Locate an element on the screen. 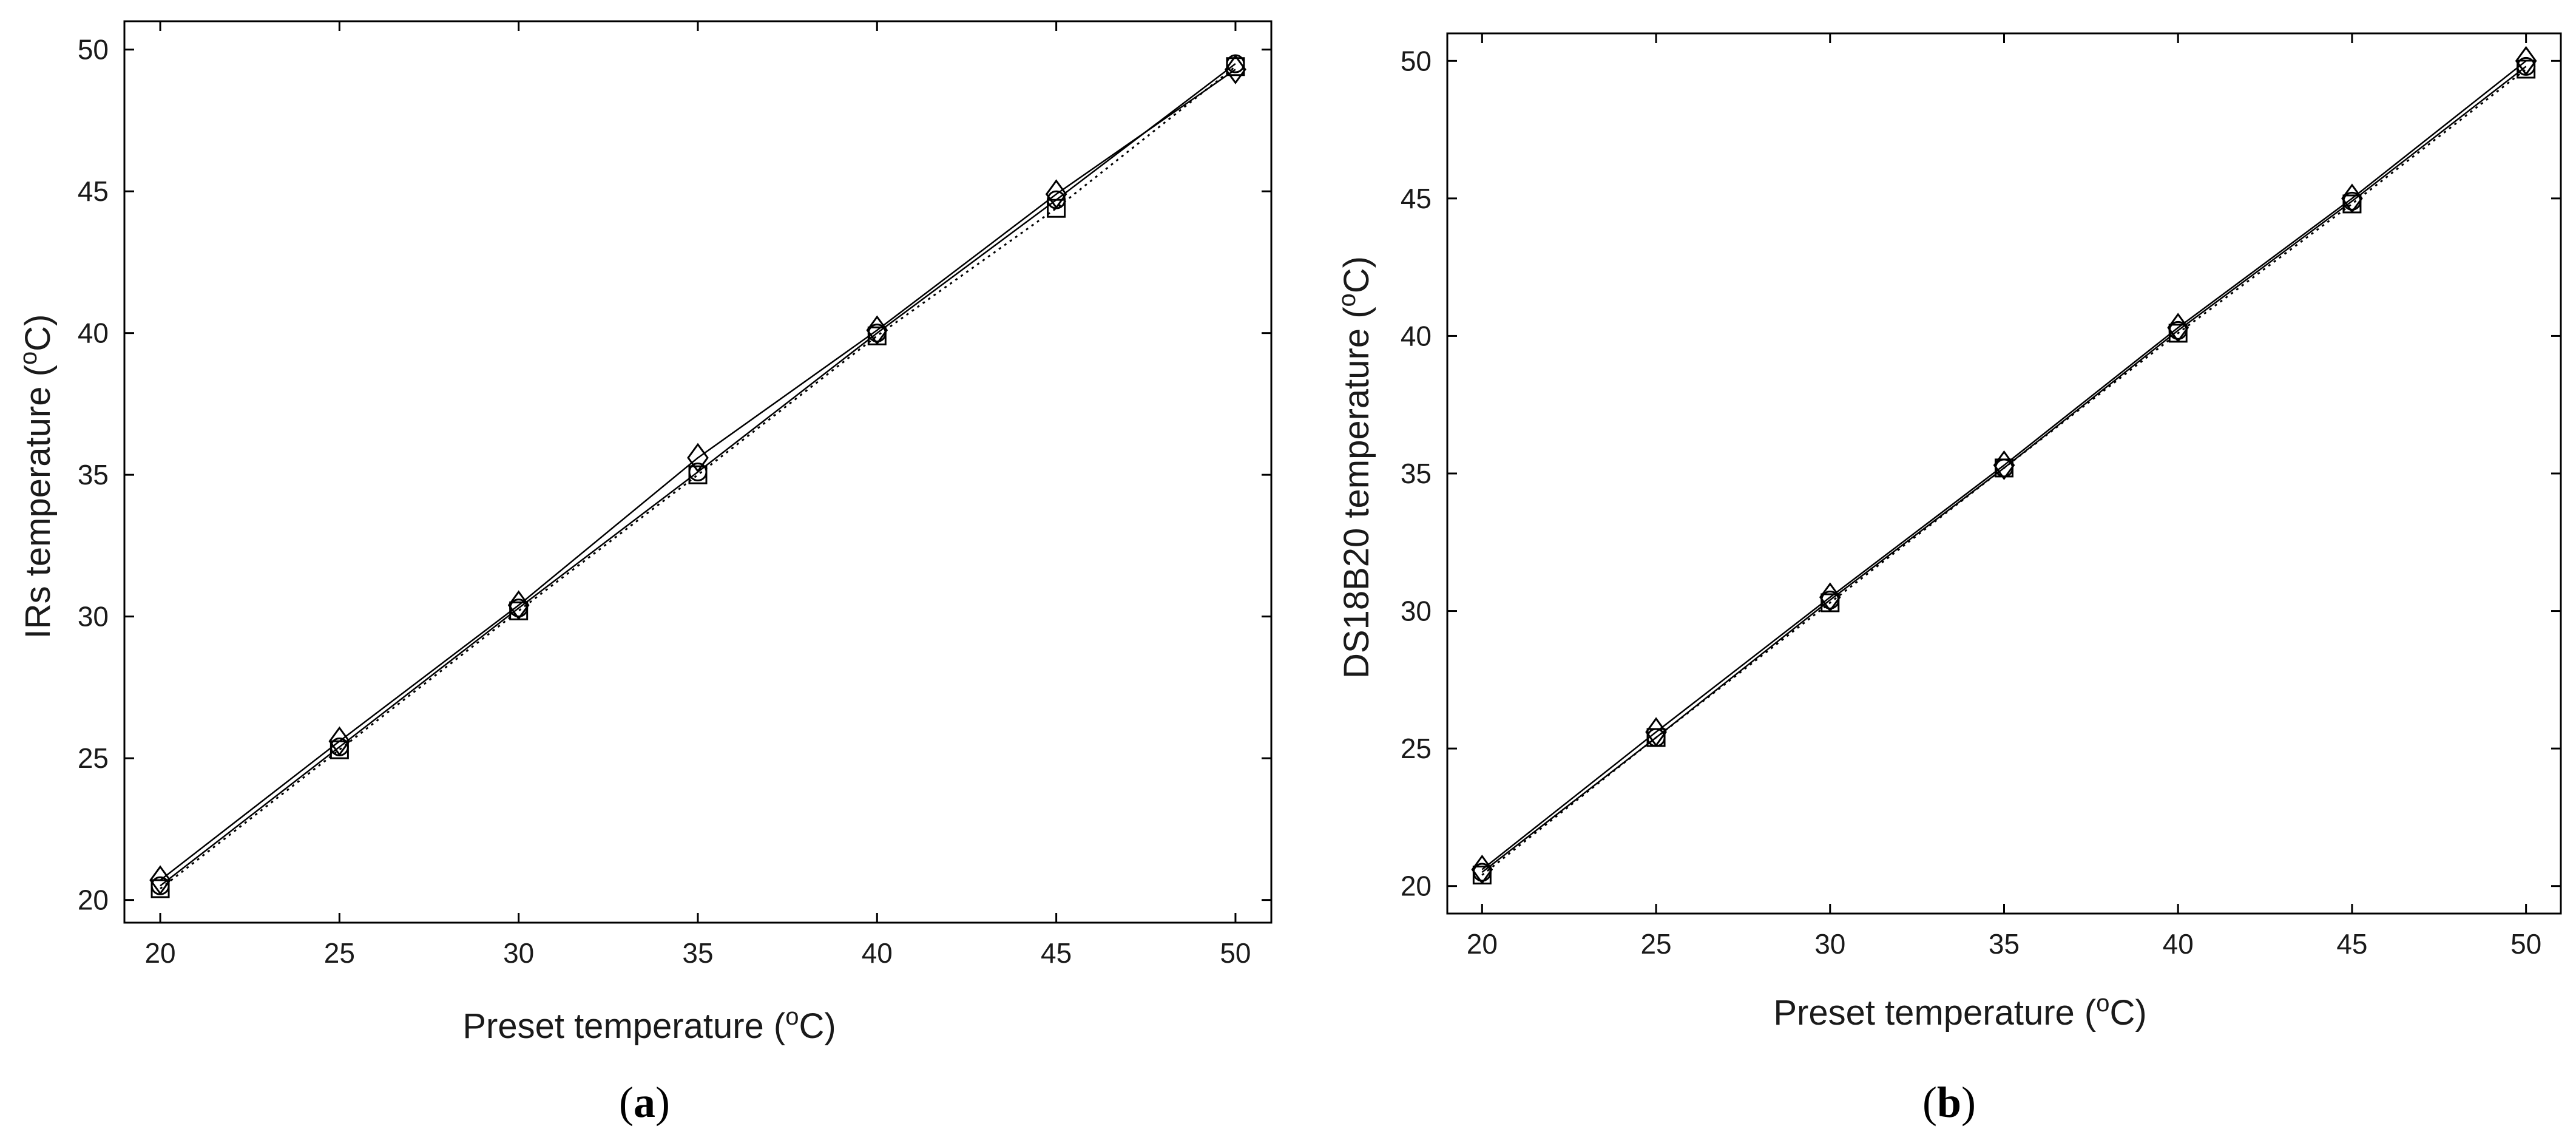 The width and height of the screenshot is (2576, 1143). y-tick-label-b: 20 is located at coordinates (1416, 886).